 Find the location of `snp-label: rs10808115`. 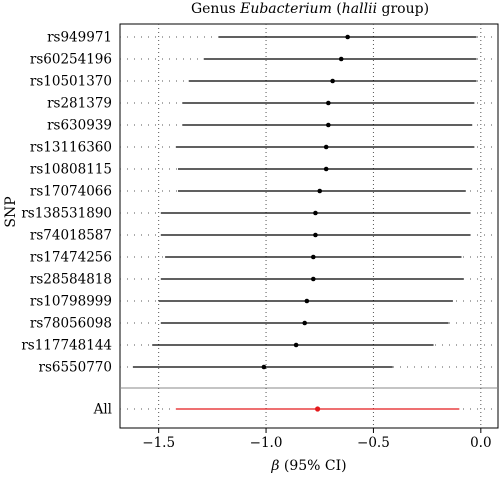

snp-label: rs10808115 is located at coordinates (71, 170).